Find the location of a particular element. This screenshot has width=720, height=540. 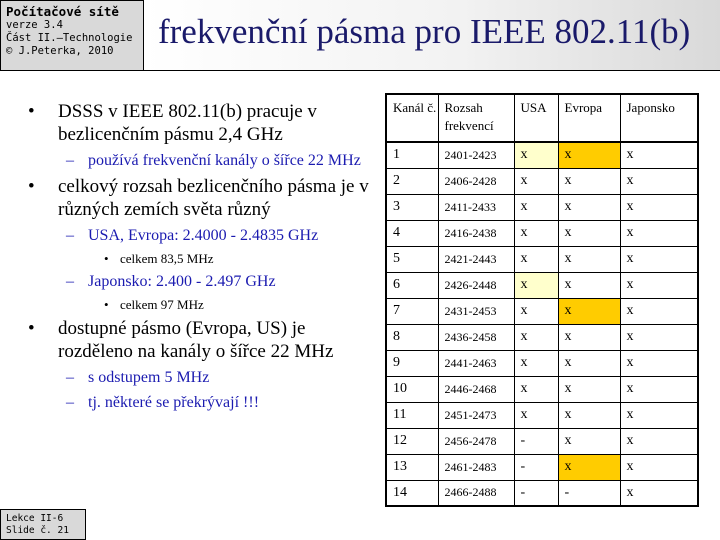

sub-sub-bullet-item: • celkem 97 MHz is located at coordinates (198, 304).